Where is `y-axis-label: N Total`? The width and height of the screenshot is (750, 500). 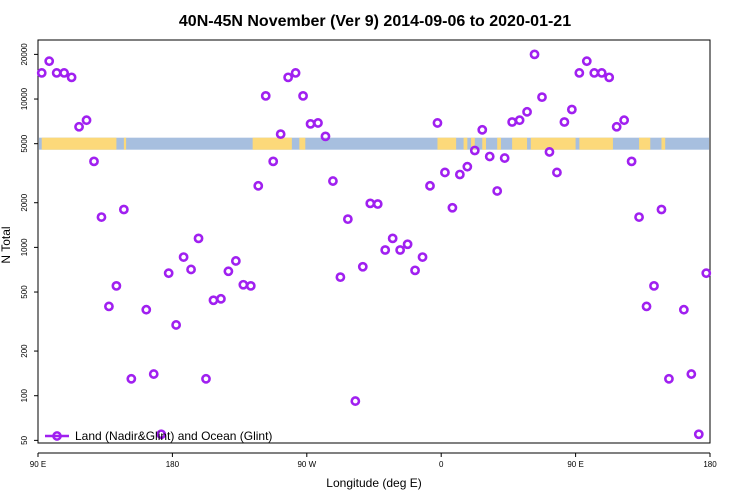
y-axis-label: N Total is located at coordinates (6, 244).